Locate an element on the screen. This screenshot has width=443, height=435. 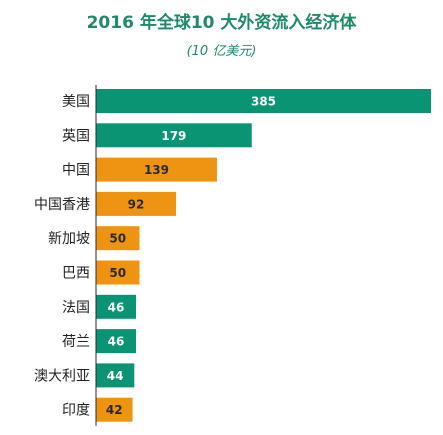
value-label: 92 is located at coordinates (136, 204).